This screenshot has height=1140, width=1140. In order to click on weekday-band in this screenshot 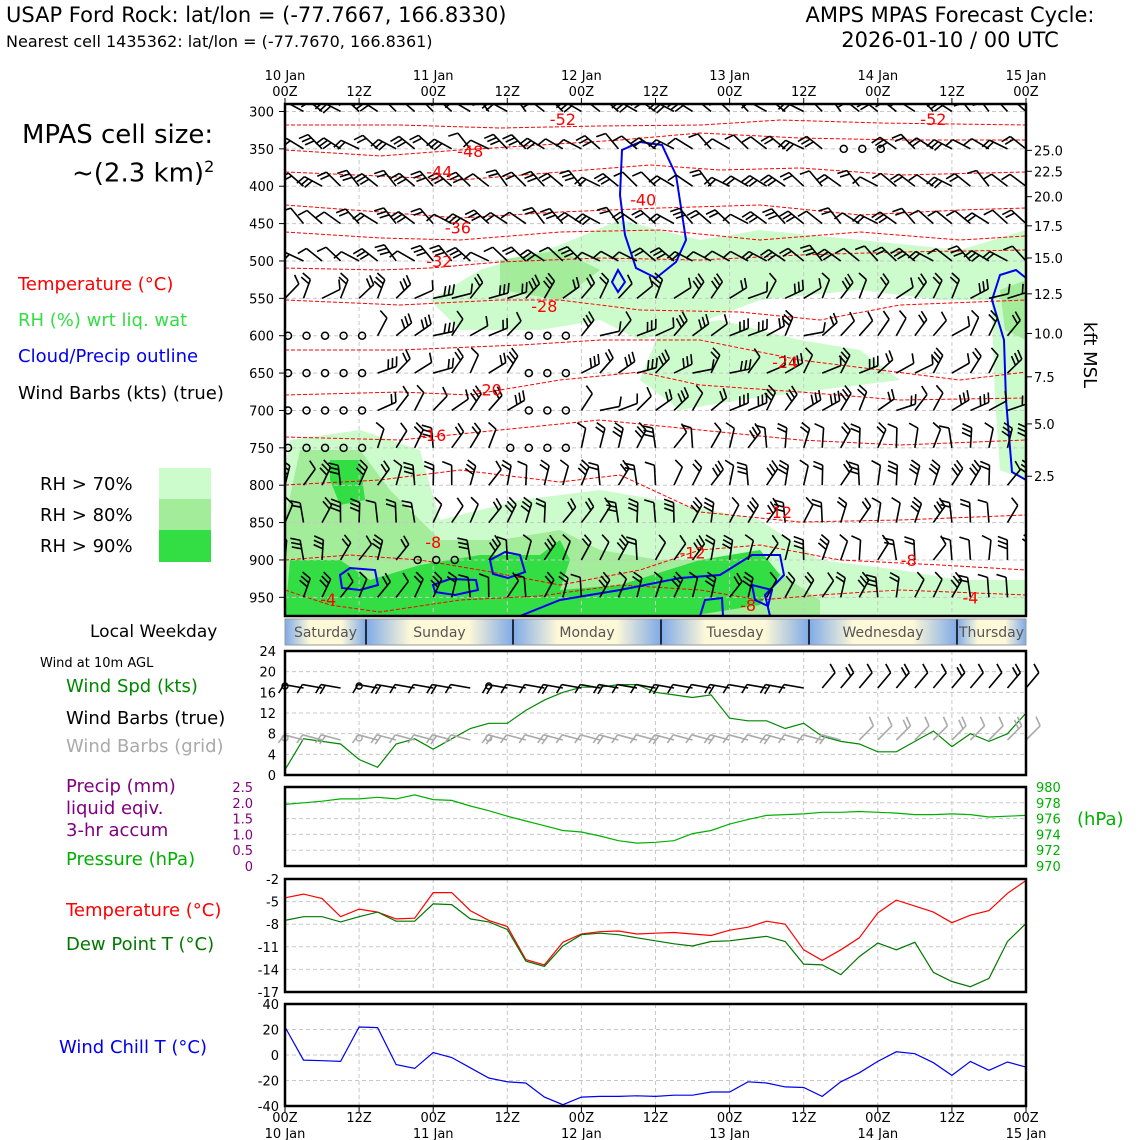, I will do `click(325, 632)`.